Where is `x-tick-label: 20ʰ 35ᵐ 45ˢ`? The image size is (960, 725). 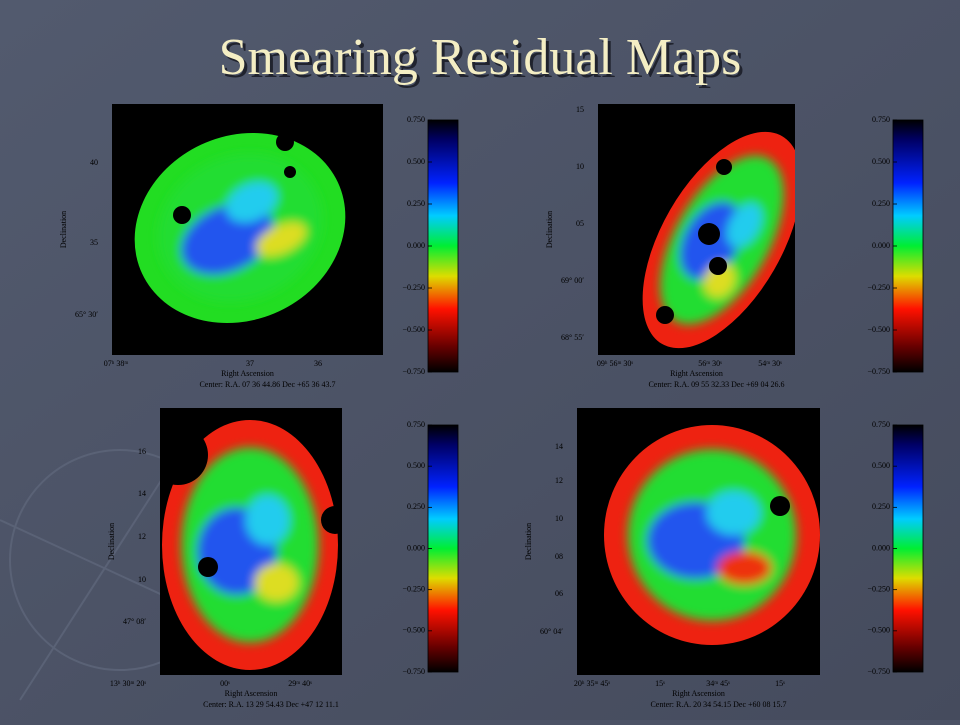
x-tick-label: 20ʰ 35ᵐ 45ˢ is located at coordinates (592, 683).